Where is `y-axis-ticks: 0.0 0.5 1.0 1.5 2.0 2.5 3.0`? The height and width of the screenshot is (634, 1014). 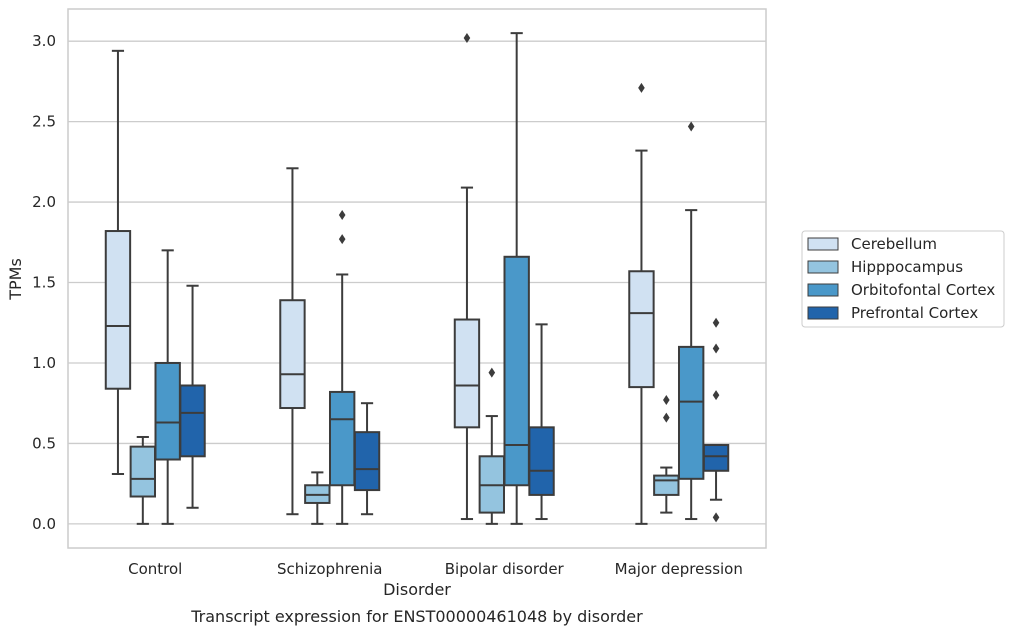
y-axis-ticks: 0.0 0.5 1.0 1.5 2.0 2.5 3.0 is located at coordinates (44, 282).